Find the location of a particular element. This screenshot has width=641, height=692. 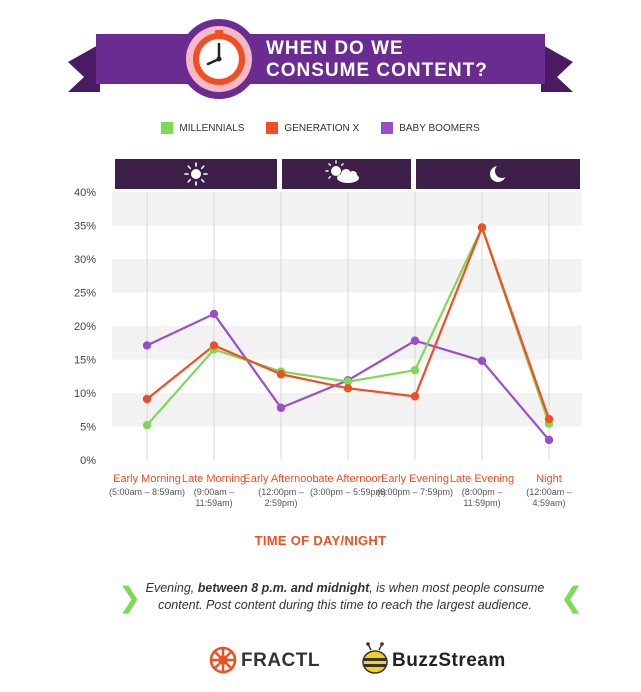

legend-item-millennials: MILLENNIALS is located at coordinates (202, 128).